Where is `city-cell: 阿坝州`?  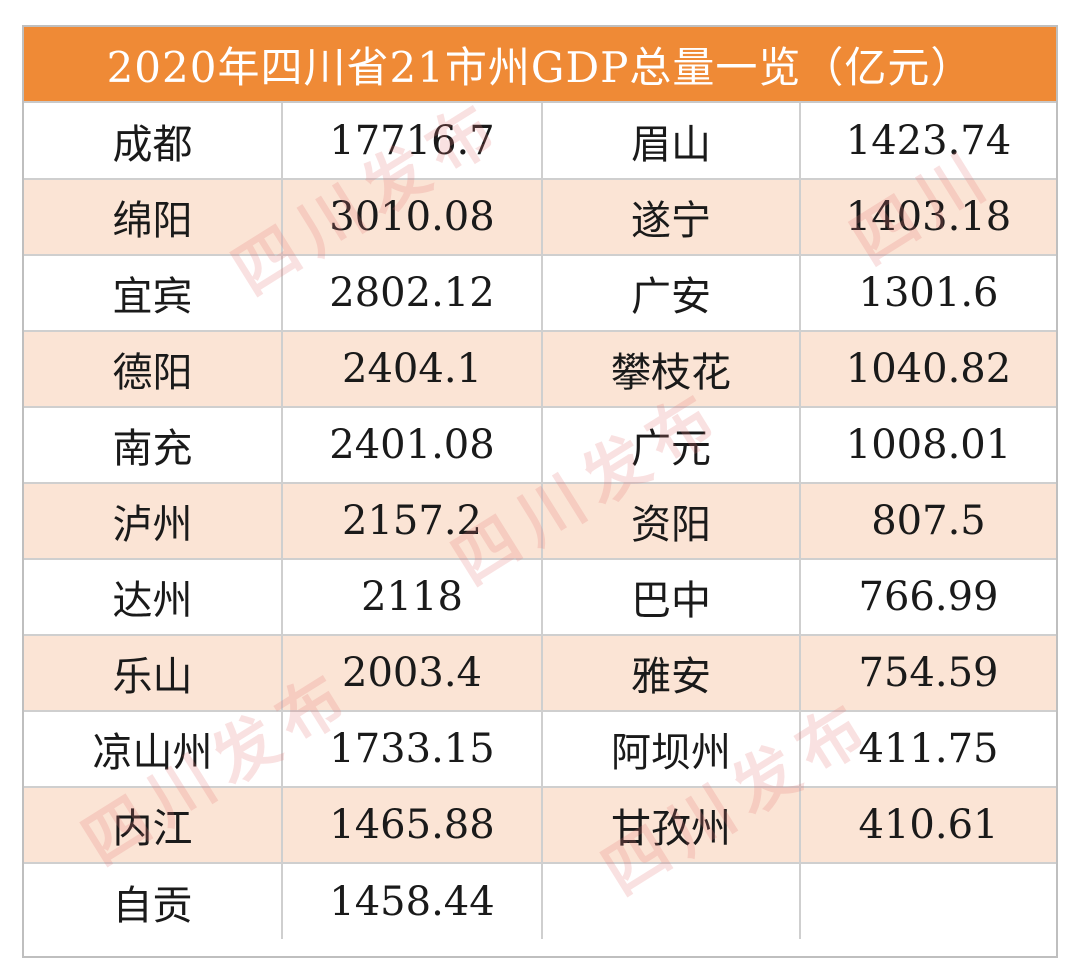
city-cell: 阿坝州 is located at coordinates (671, 749).